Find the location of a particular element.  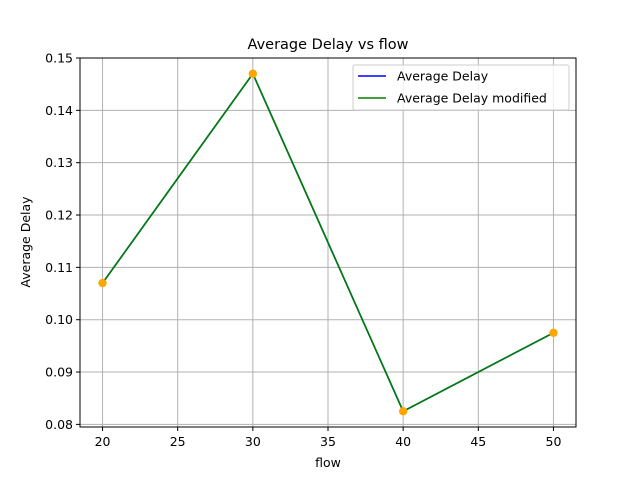

x-tick-label: 20 is located at coordinates (103, 441).